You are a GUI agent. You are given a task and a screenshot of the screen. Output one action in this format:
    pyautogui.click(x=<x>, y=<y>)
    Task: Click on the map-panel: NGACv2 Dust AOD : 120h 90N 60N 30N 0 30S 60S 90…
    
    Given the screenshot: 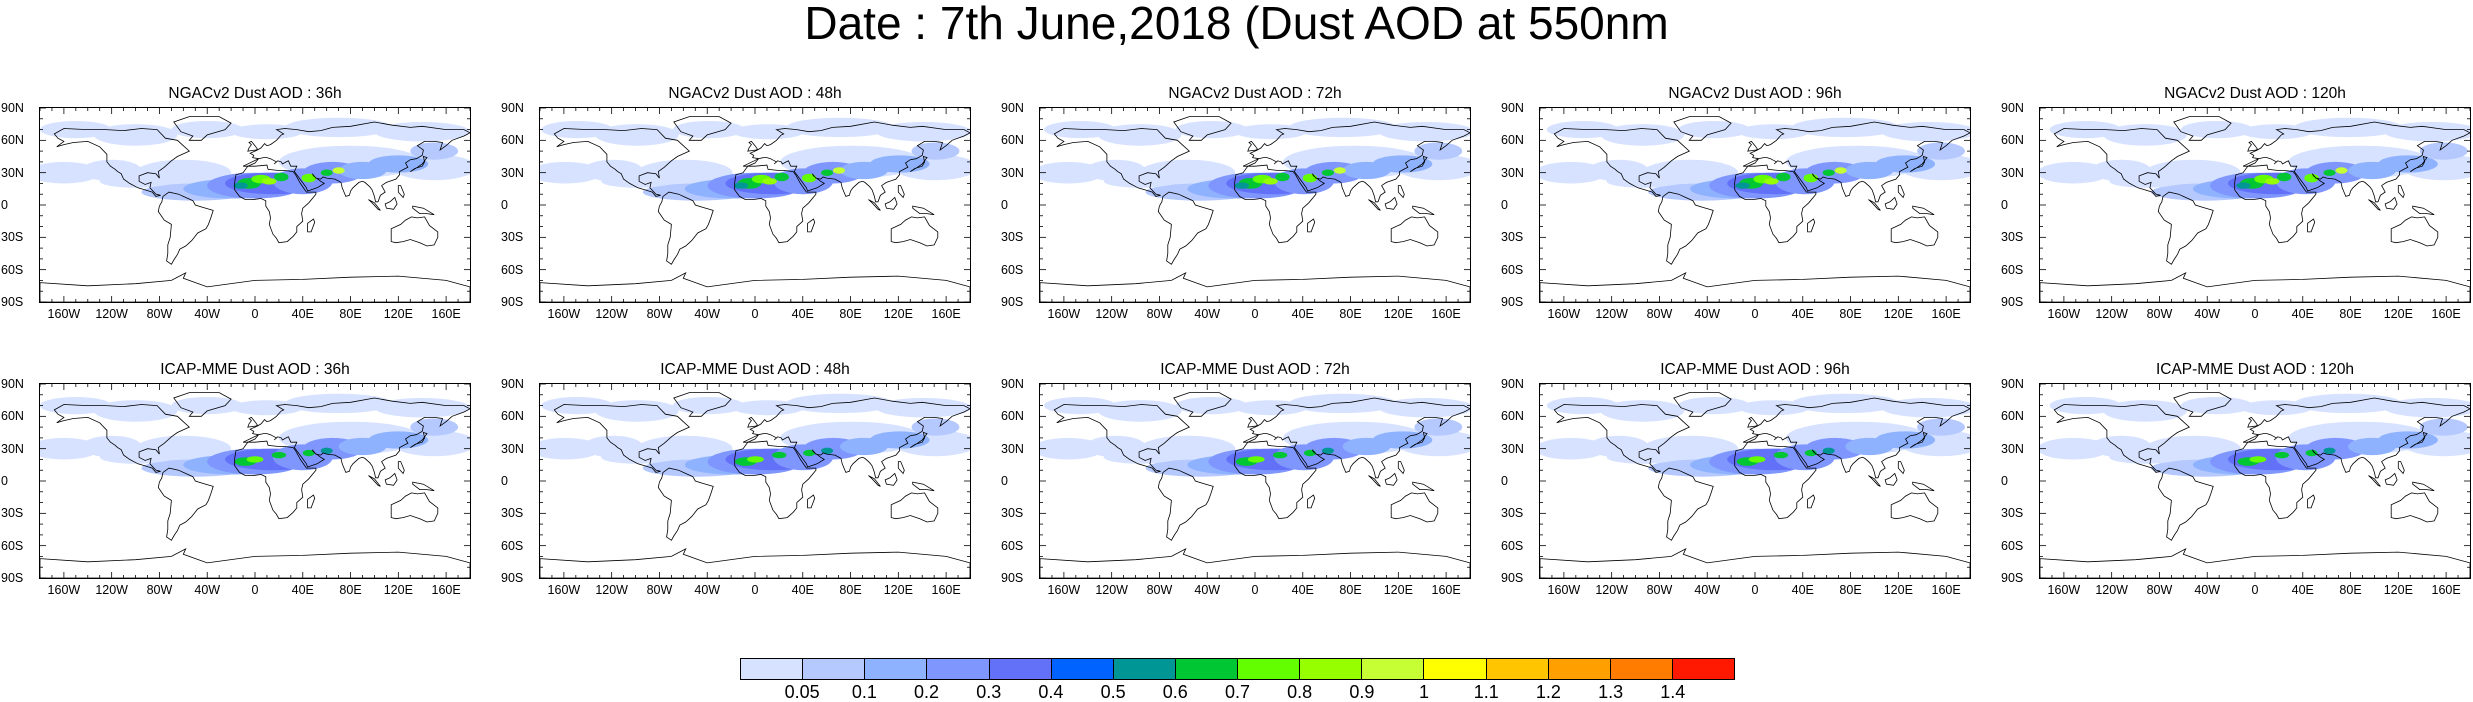 What is the action you would take?
    pyautogui.click(x=2237, y=204)
    